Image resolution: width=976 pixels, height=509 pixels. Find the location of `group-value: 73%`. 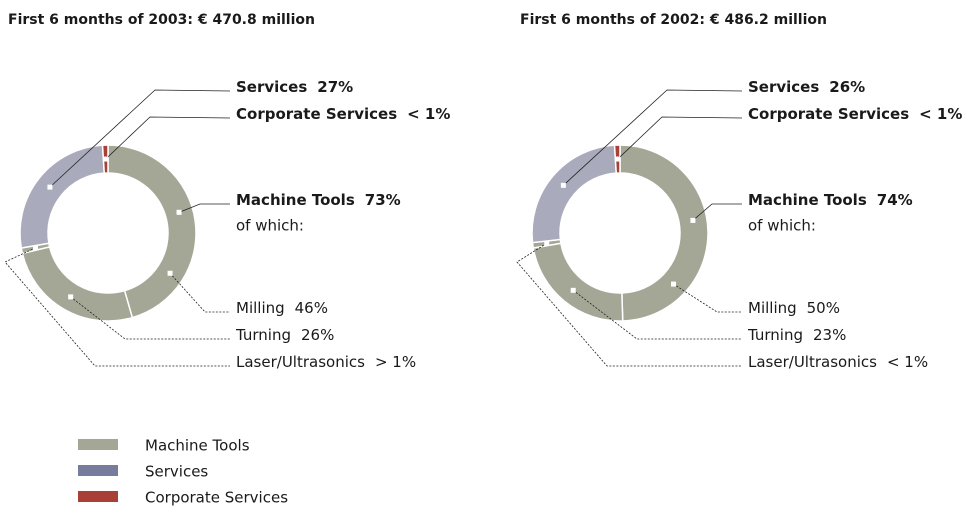

group-value: 73% is located at coordinates (383, 200).